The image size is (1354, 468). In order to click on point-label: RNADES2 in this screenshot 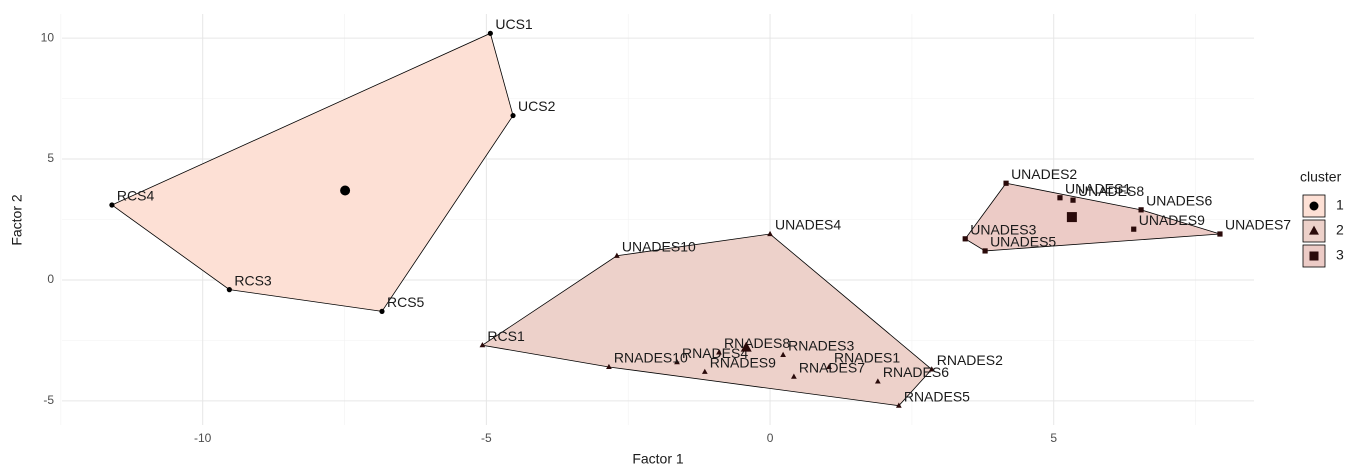, I will do `click(970, 360)`.